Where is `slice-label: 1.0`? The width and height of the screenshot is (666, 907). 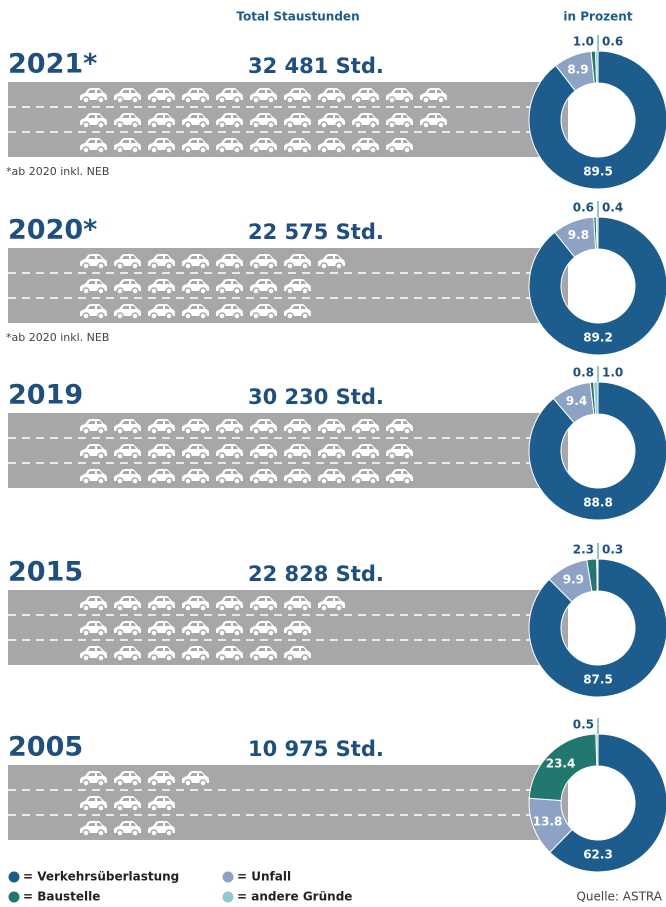
slice-label: 1.0 is located at coordinates (583, 42).